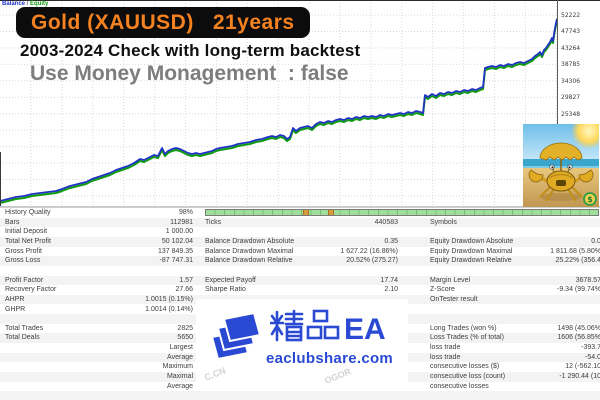  Describe the element at coordinates (450, 280) in the screenshot. I see `stat-label: Margin Level` at that location.